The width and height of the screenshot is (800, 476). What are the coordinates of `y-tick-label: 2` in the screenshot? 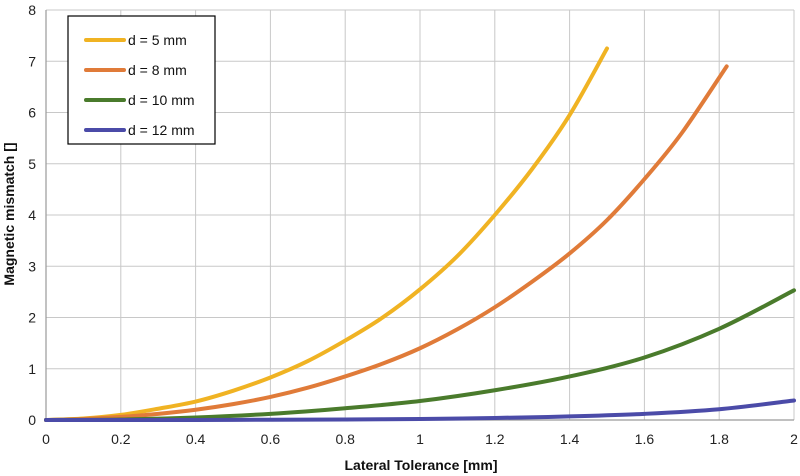 It's located at (32, 318).